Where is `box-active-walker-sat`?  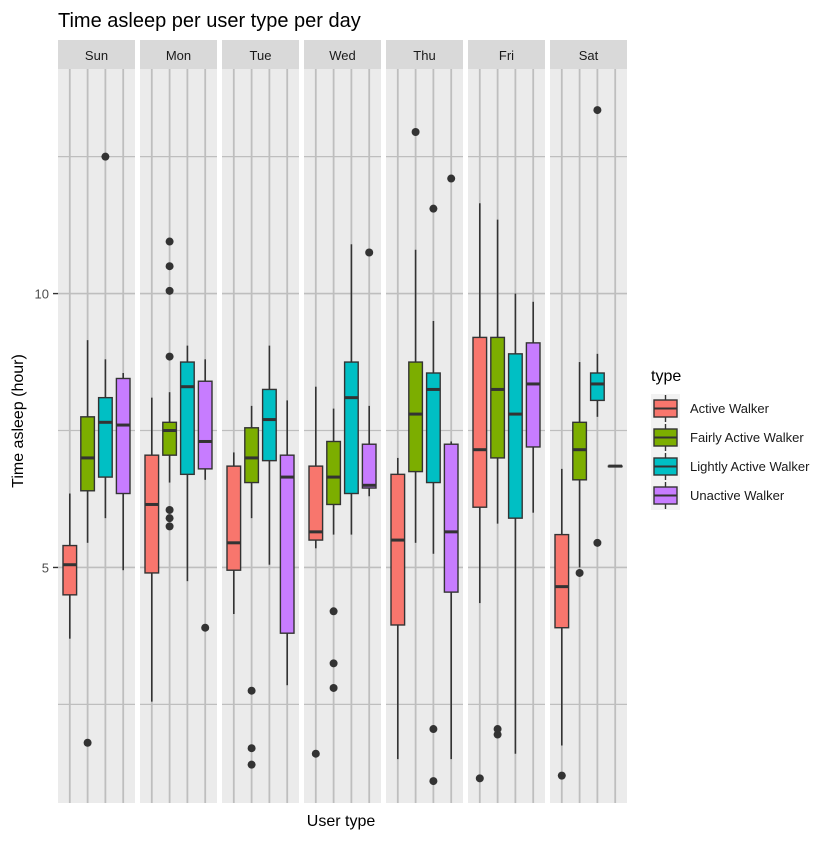 box-active-walker-sat is located at coordinates (562, 624).